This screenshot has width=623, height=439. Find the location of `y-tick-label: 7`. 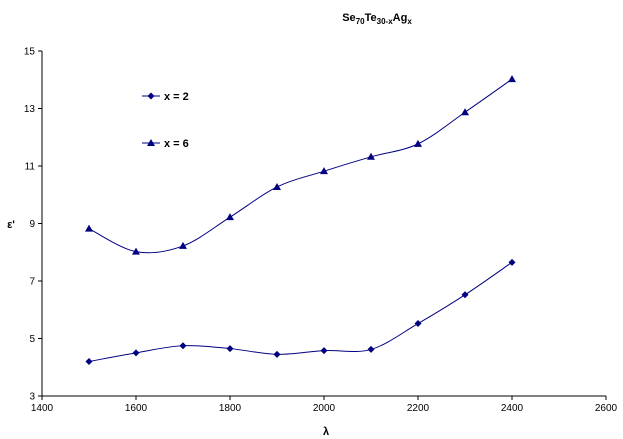

y-tick-label: 7 is located at coordinates (32, 282).